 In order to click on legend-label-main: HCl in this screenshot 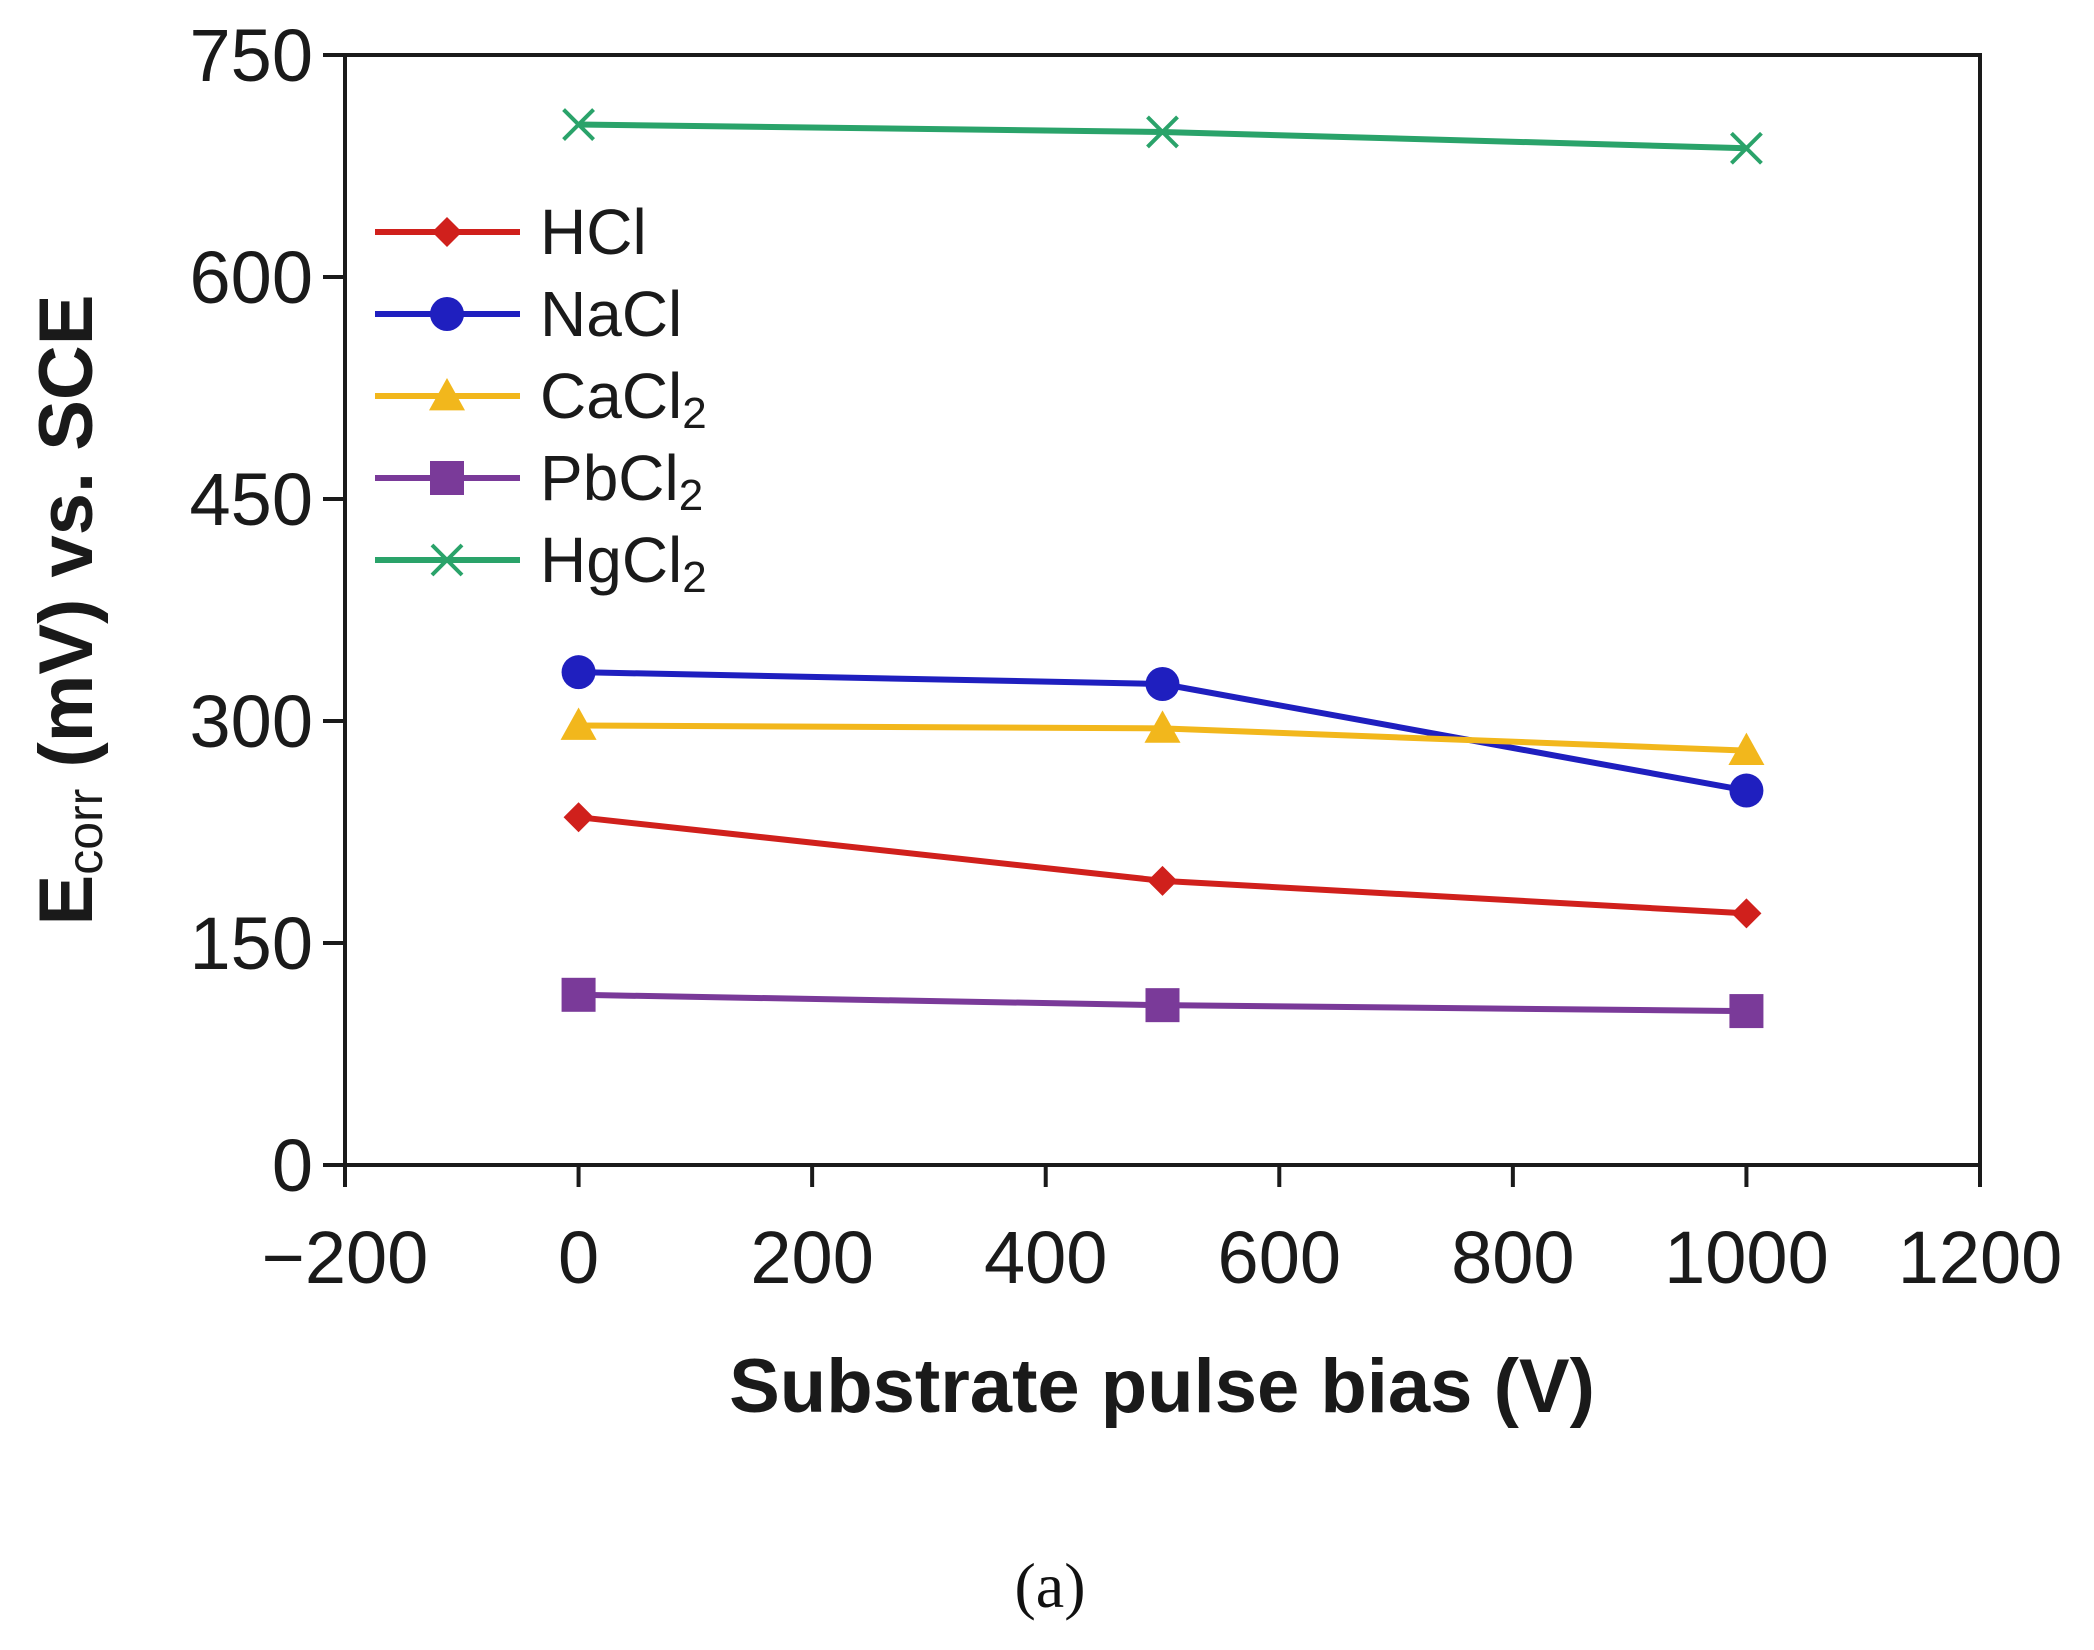, I will do `click(593, 232)`.